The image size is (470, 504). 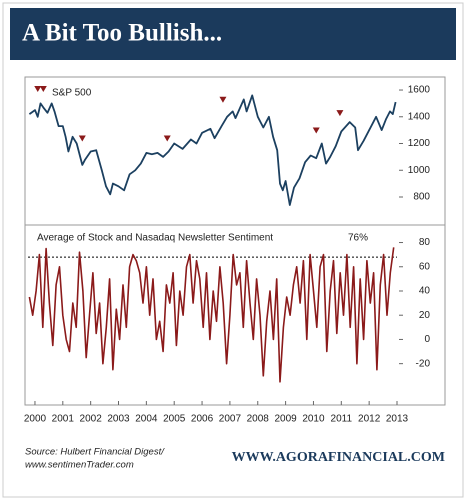 What do you see at coordinates (338, 457) in the screenshot?
I see `website: WWW.AGORAFINANCIAL.COM` at bounding box center [338, 457].